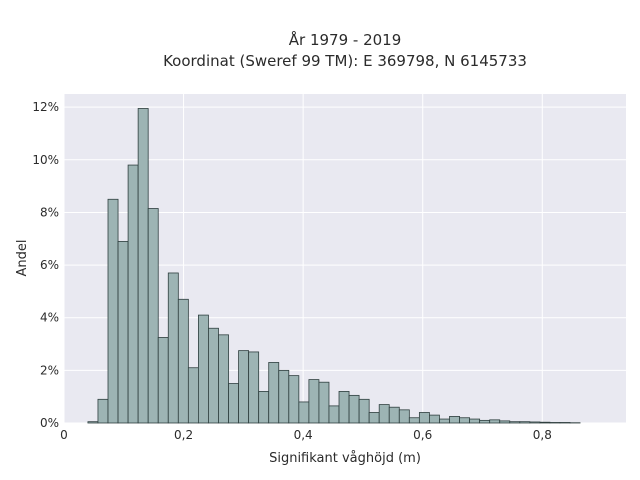 The height and width of the screenshot is (480, 640). What do you see at coordinates (49, 318) in the screenshot?
I see `y-tick-label: 4%` at bounding box center [49, 318].